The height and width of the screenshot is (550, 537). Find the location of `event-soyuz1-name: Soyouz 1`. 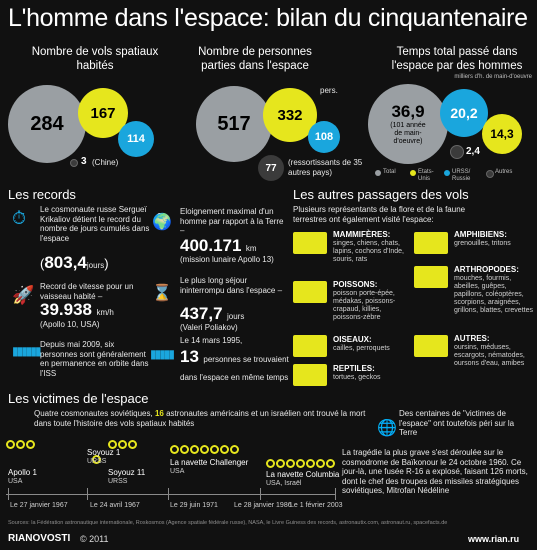

event-soyuz1-name: Soyouz 1 is located at coordinates (104, 452).